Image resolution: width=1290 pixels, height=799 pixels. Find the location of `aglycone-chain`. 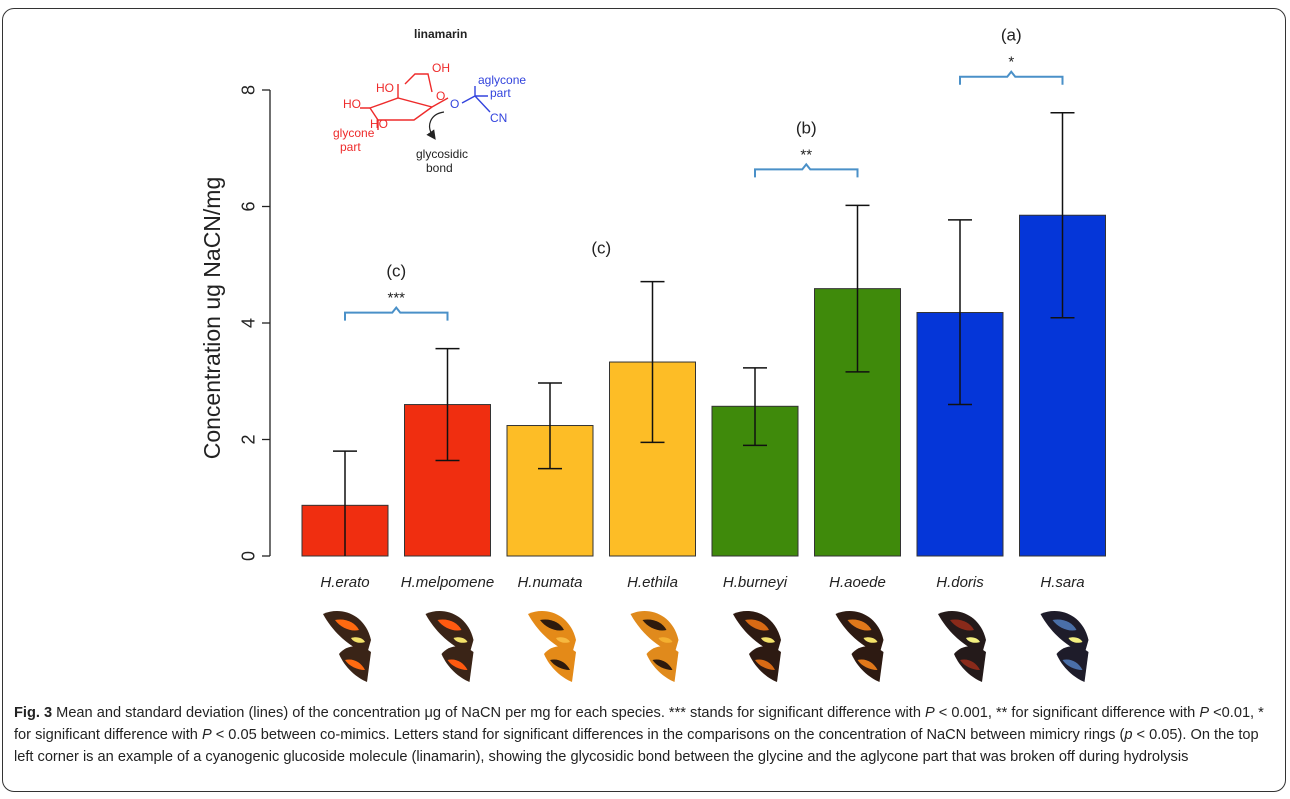

aglycone-chain is located at coordinates (476, 99).